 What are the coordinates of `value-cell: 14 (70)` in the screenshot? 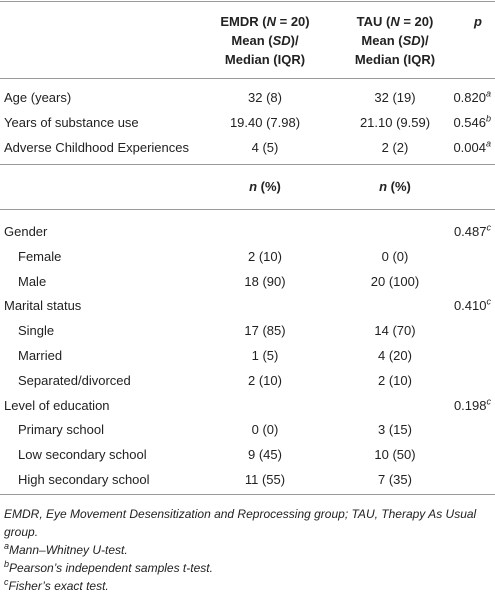 It's located at (395, 331).